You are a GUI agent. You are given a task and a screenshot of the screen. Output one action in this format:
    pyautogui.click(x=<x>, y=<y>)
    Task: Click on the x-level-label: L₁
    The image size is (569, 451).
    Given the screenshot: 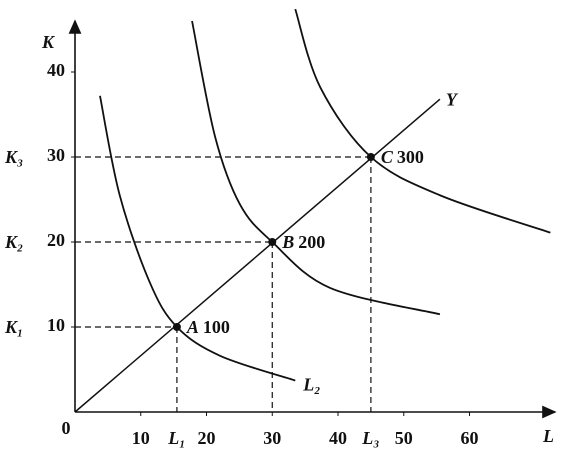 What is the action you would take?
    pyautogui.click(x=176, y=438)
    